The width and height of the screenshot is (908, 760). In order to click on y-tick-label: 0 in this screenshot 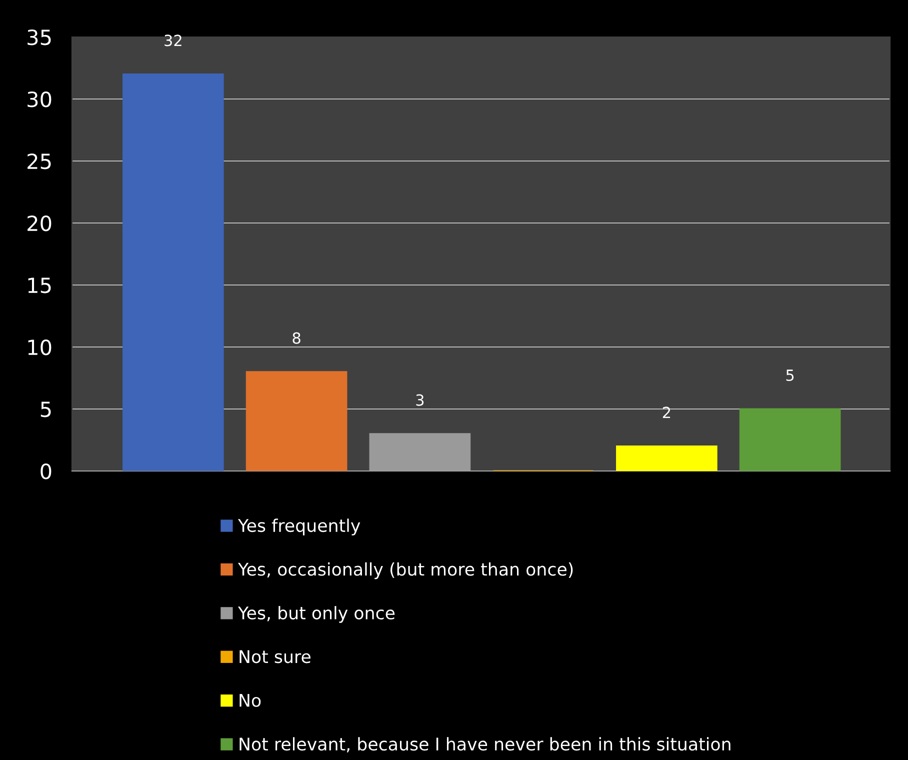, I will do `click(46, 471)`.